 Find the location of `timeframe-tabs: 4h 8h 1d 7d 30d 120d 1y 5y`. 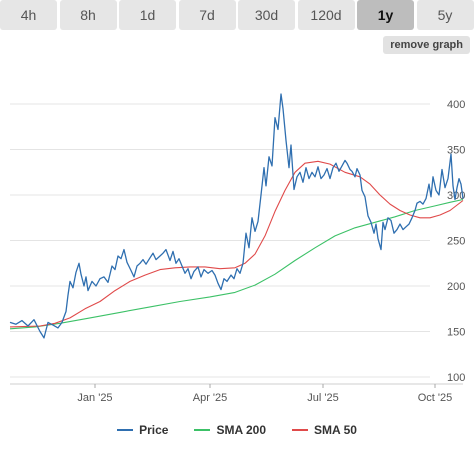

timeframe-tabs: 4h 8h 1d 7d 30d 120d 1y 5y is located at coordinates (237, 15).